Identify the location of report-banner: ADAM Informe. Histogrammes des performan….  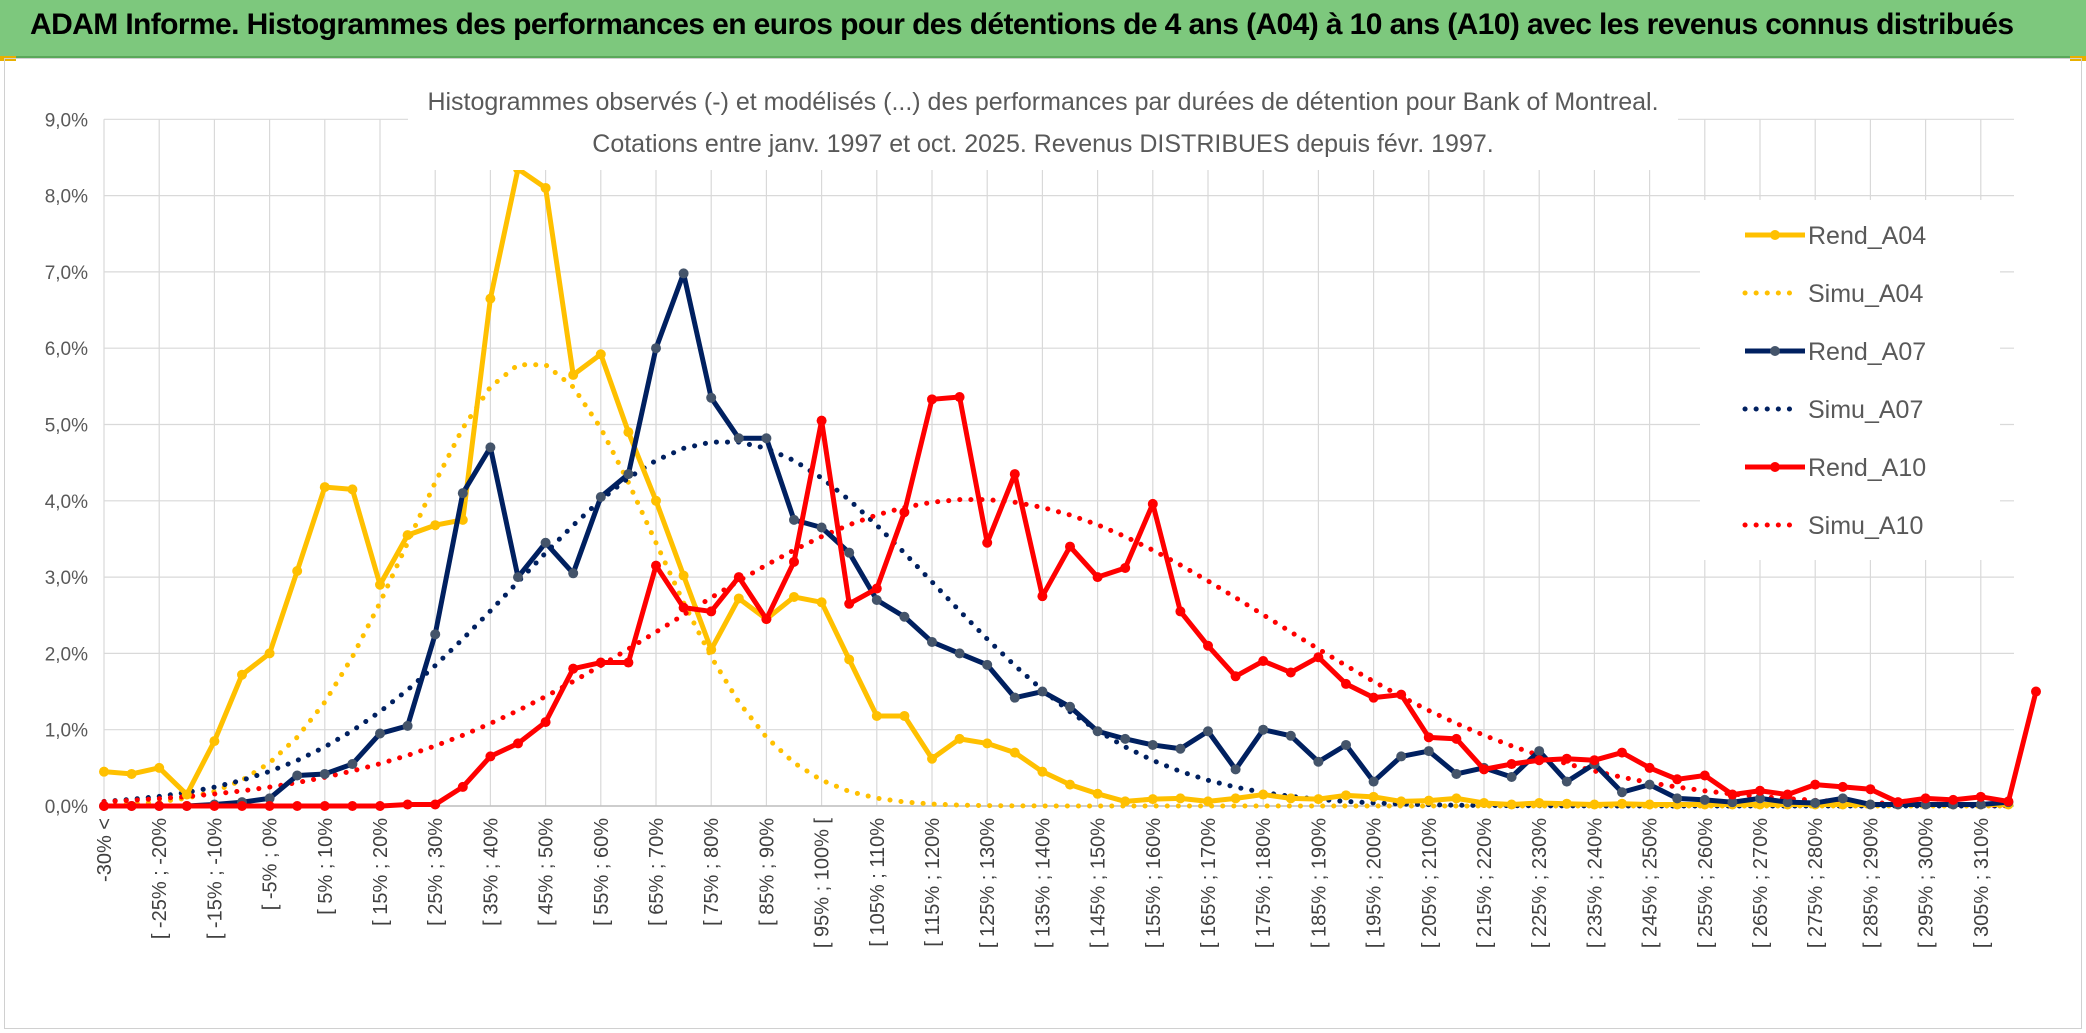
(1043, 29).